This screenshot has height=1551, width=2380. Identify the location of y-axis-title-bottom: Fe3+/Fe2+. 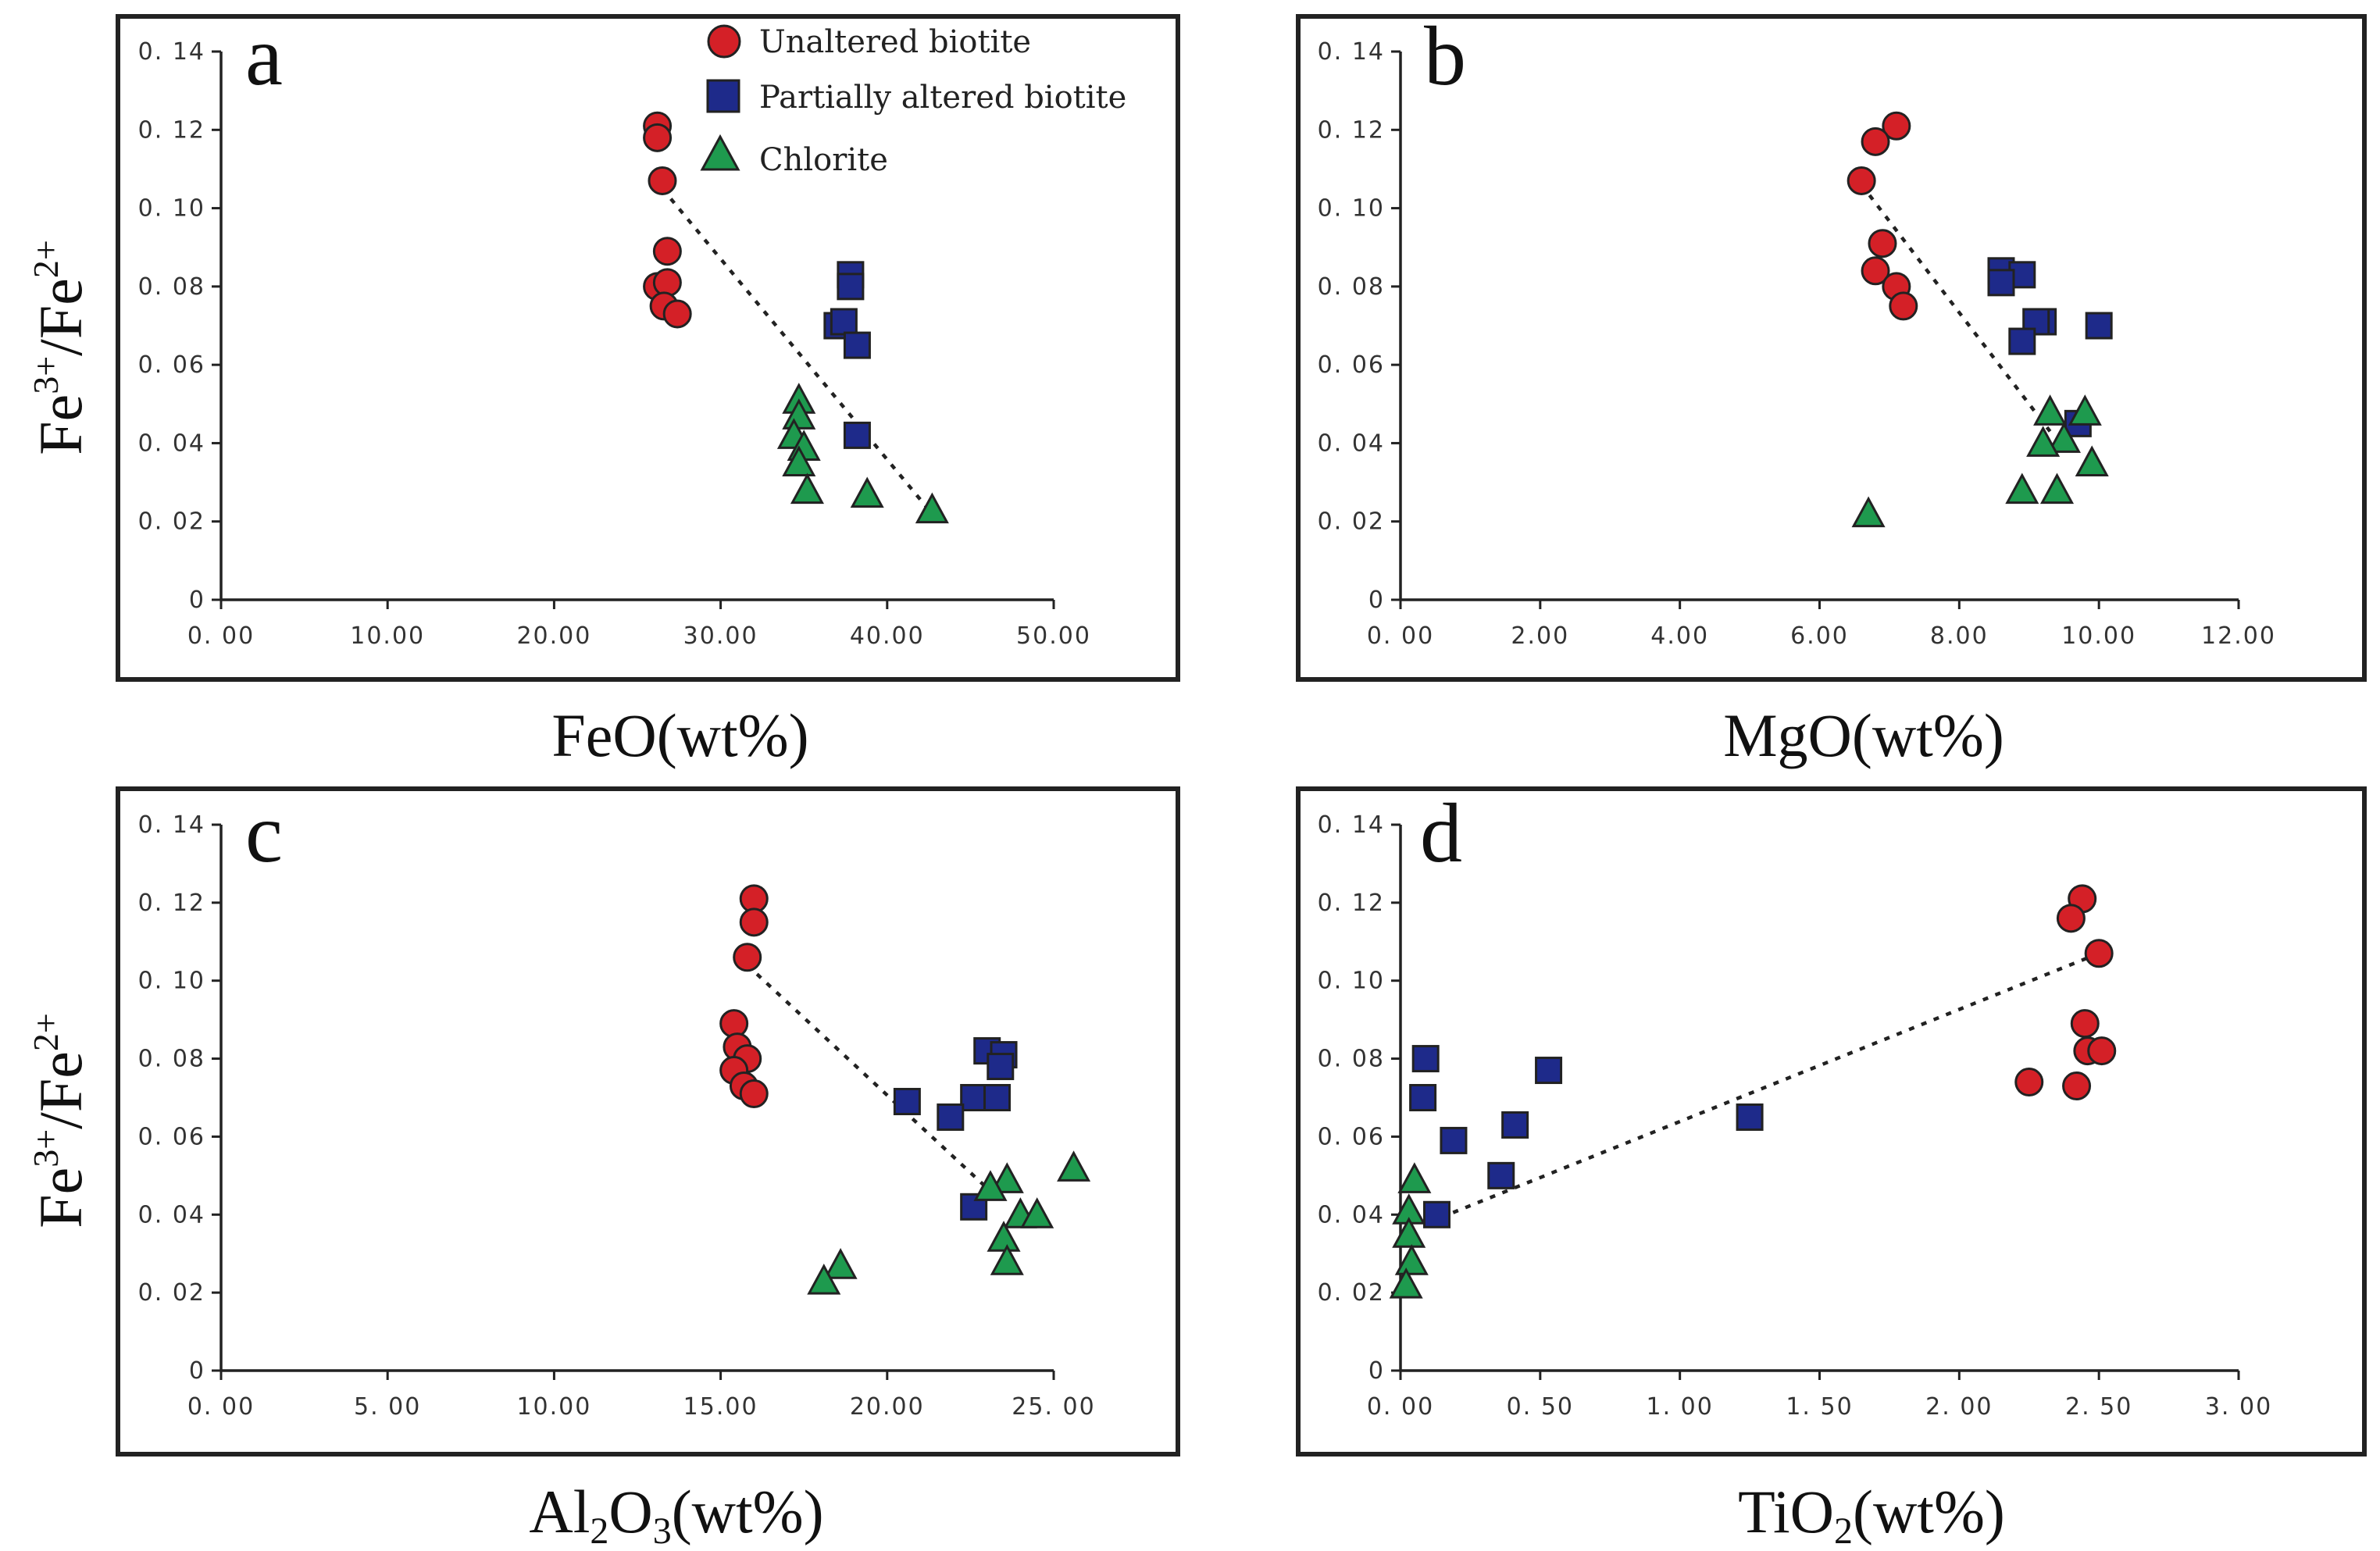
(60, 1120).